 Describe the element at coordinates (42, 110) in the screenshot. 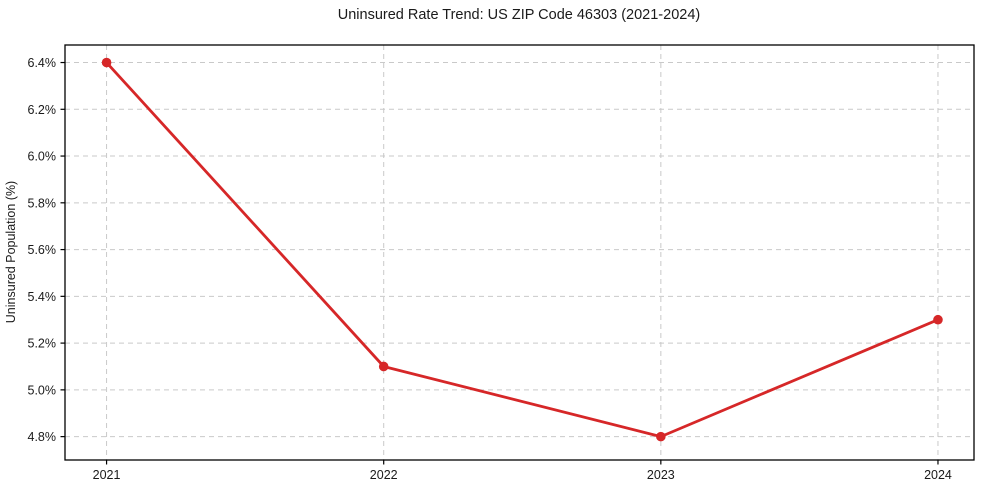

I see `y-tick-label: 6.2%` at that location.